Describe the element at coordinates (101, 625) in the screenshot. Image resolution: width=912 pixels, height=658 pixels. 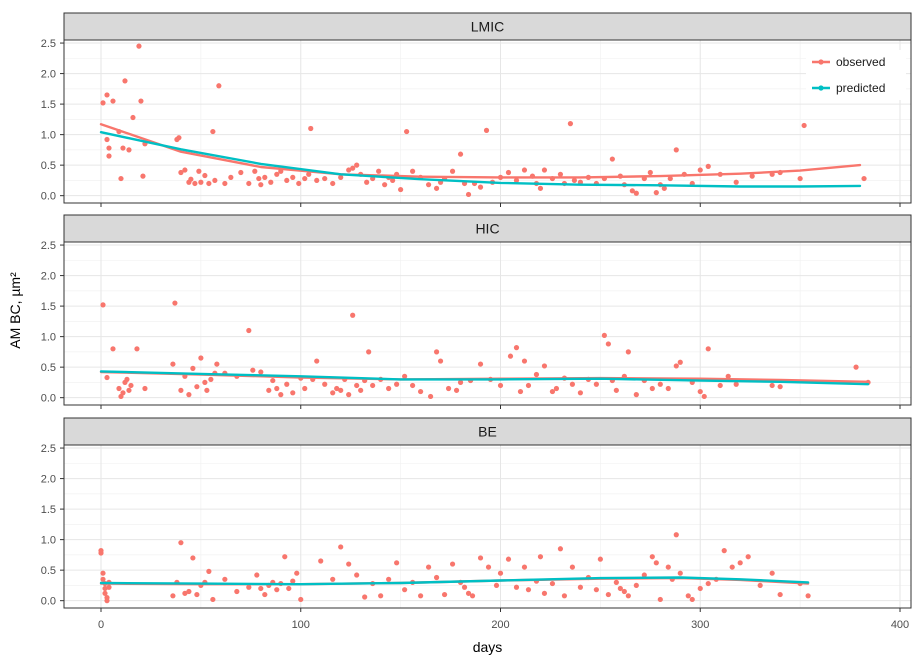
I see `x-tick-label: 0` at that location.